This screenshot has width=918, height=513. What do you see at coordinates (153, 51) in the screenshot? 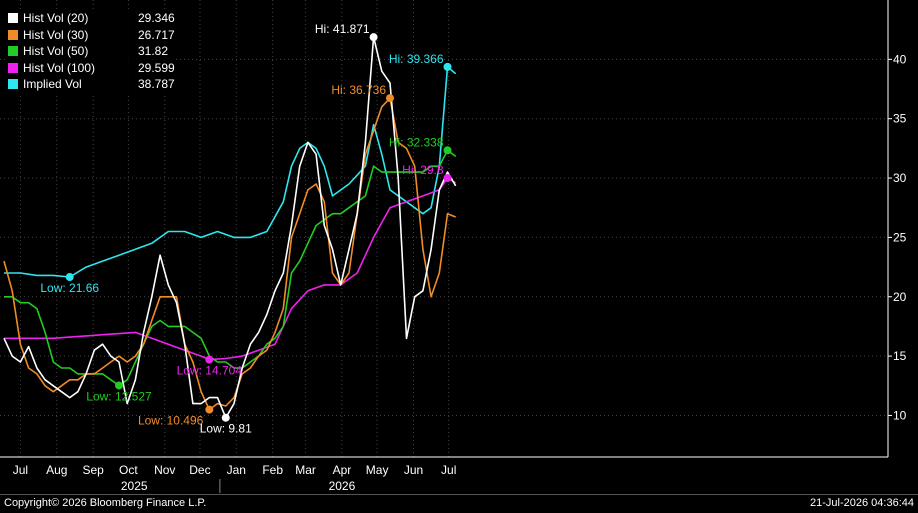
I see `legend-value: 31.82` at bounding box center [153, 51].